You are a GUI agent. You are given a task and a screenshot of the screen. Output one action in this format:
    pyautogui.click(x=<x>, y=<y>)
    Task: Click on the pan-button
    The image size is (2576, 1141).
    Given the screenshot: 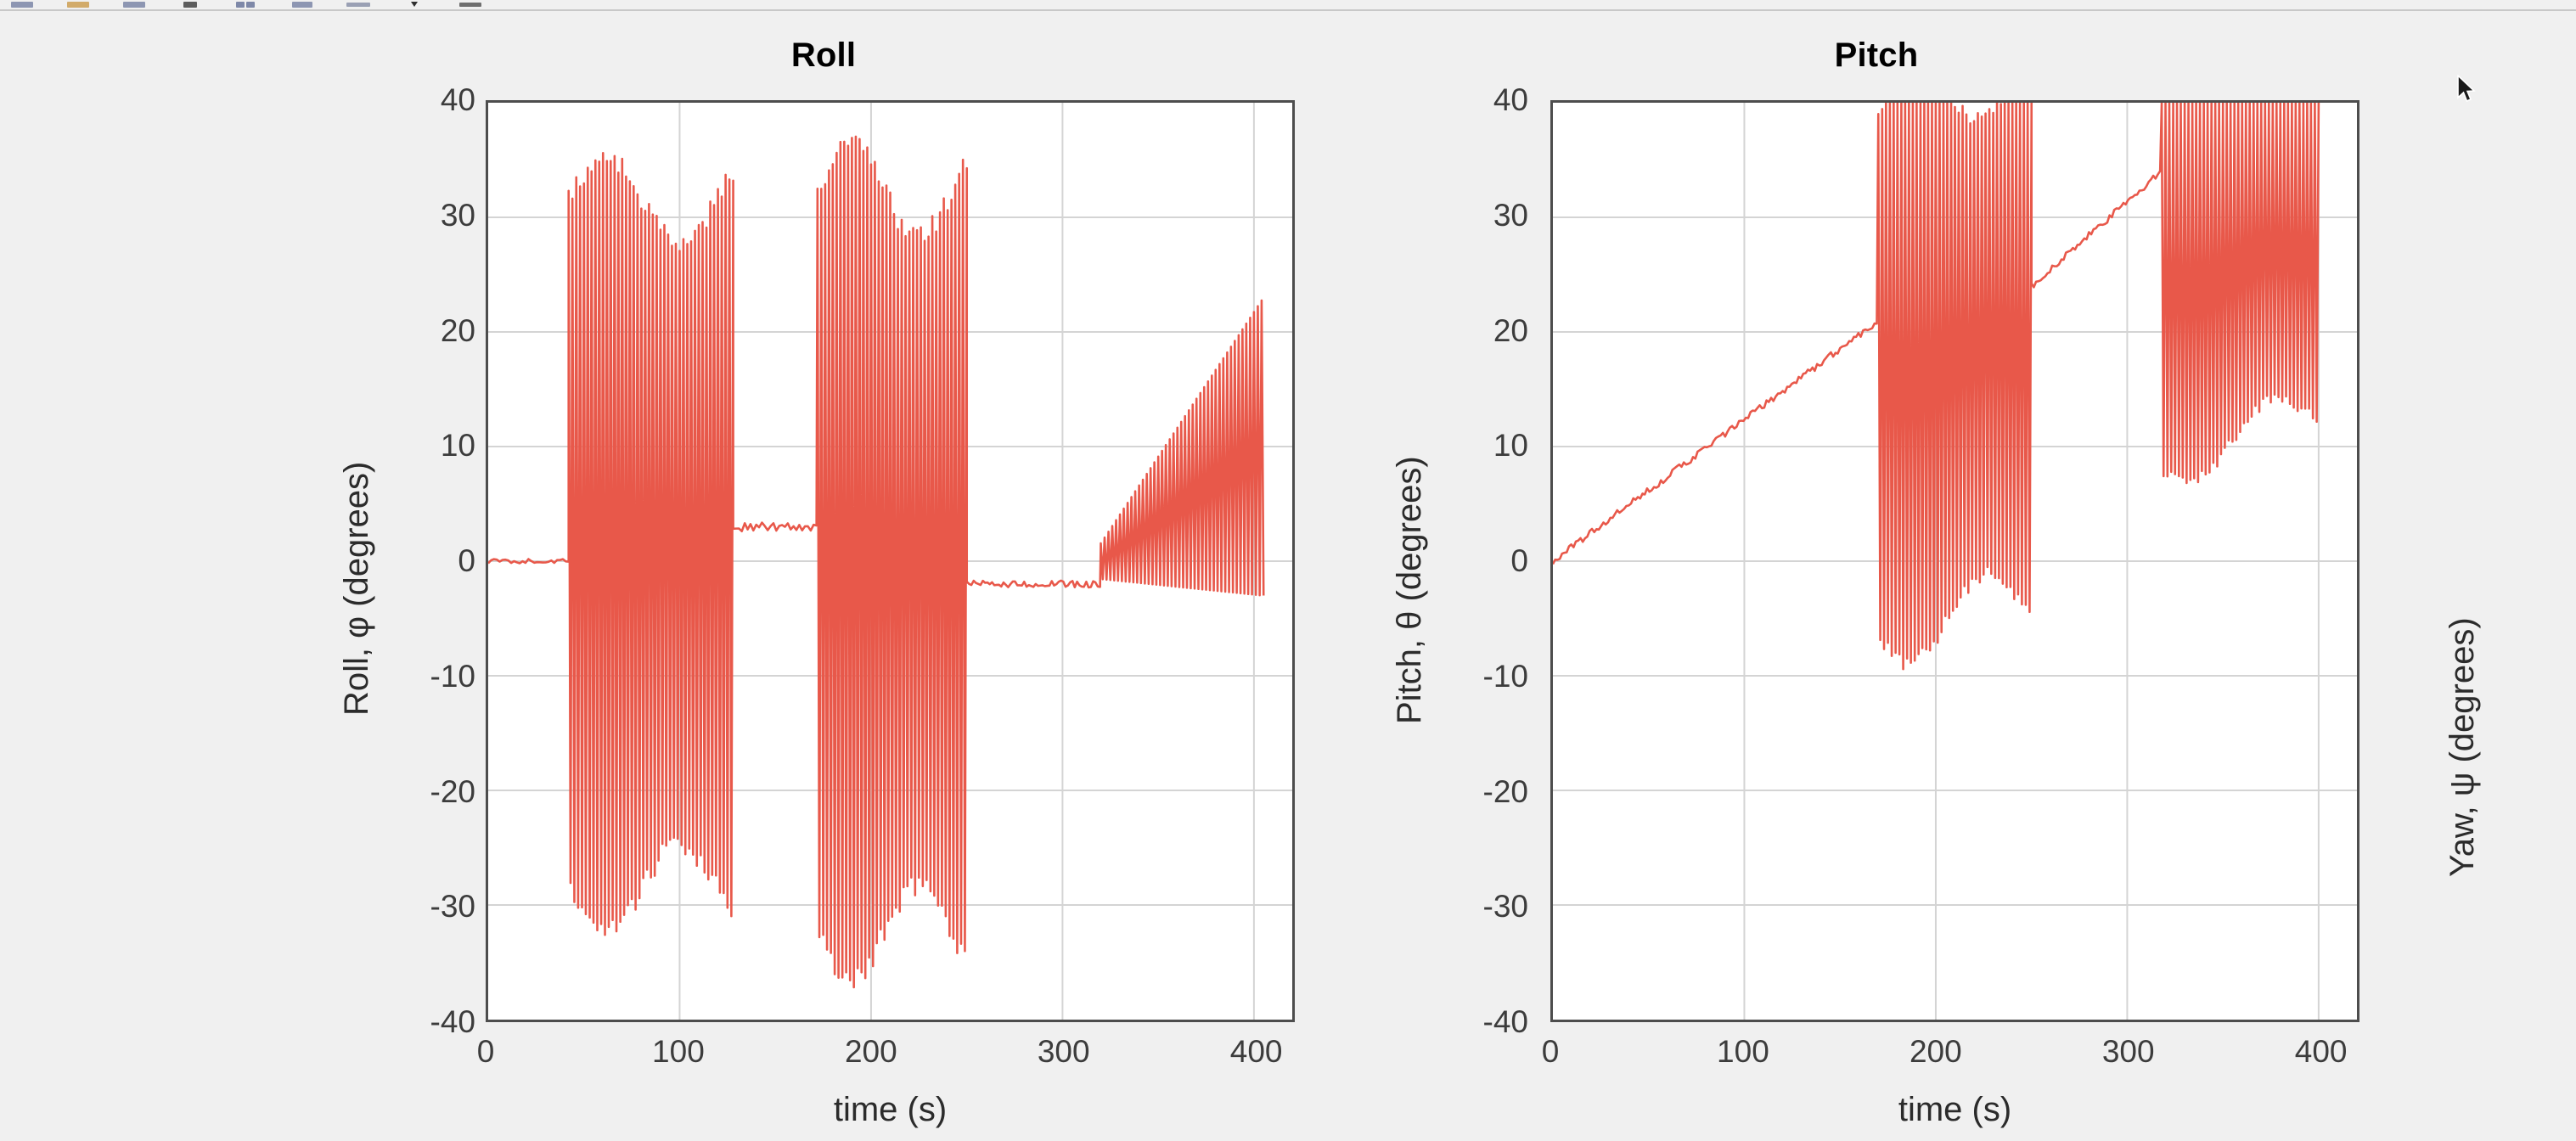 What is the action you would take?
    pyautogui.click(x=302, y=5)
    